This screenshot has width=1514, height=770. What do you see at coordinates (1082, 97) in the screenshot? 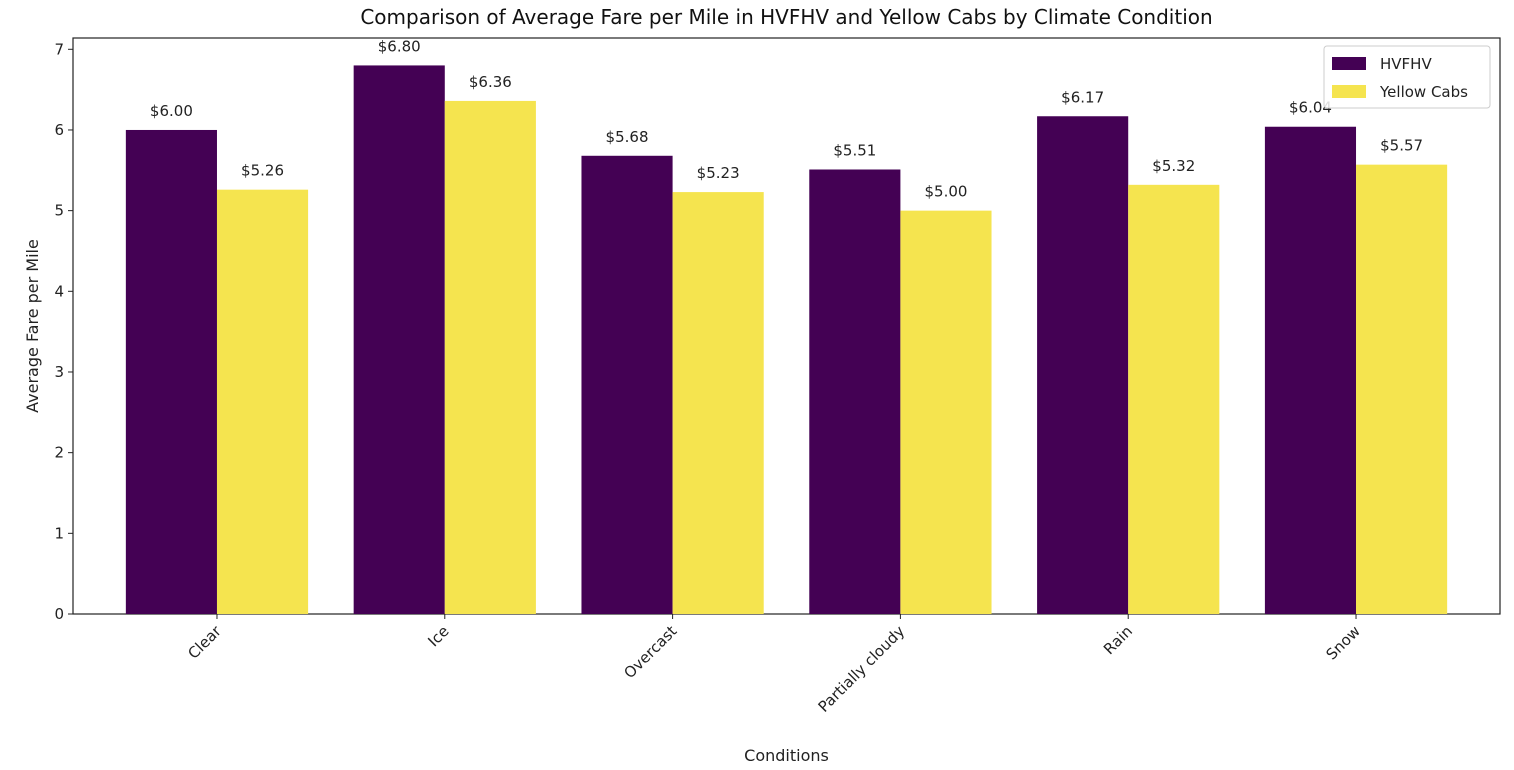
I see `value-label-hvfhv-rain: $6.17` at bounding box center [1082, 97].